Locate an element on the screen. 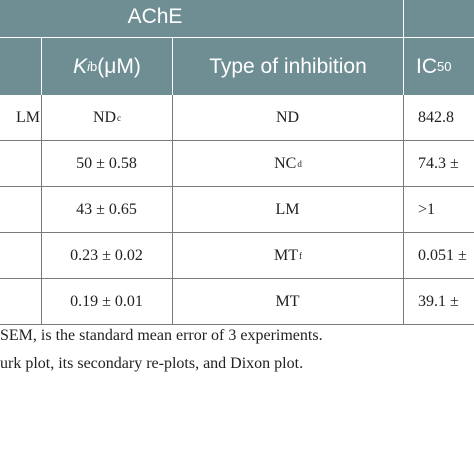  ki-cell: 0.19 ± 0.01 is located at coordinates (107, 301).